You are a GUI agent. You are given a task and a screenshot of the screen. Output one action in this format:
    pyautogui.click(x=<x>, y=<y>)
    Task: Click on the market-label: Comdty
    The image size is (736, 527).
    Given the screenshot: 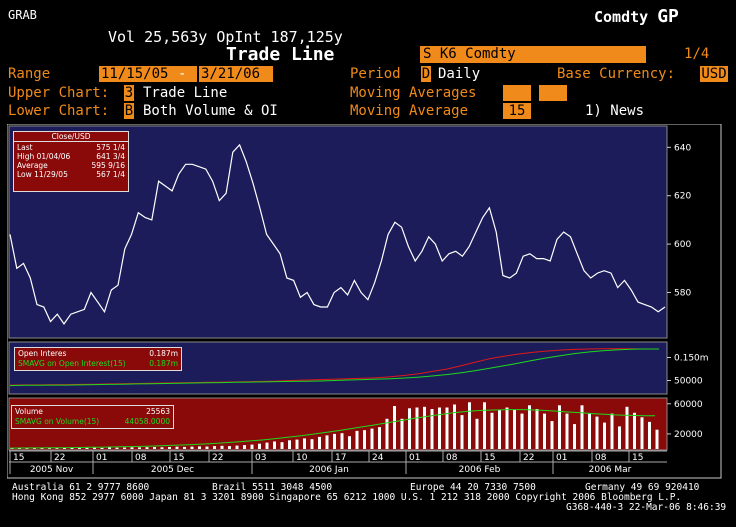 What is the action you would take?
    pyautogui.click(x=621, y=17)
    